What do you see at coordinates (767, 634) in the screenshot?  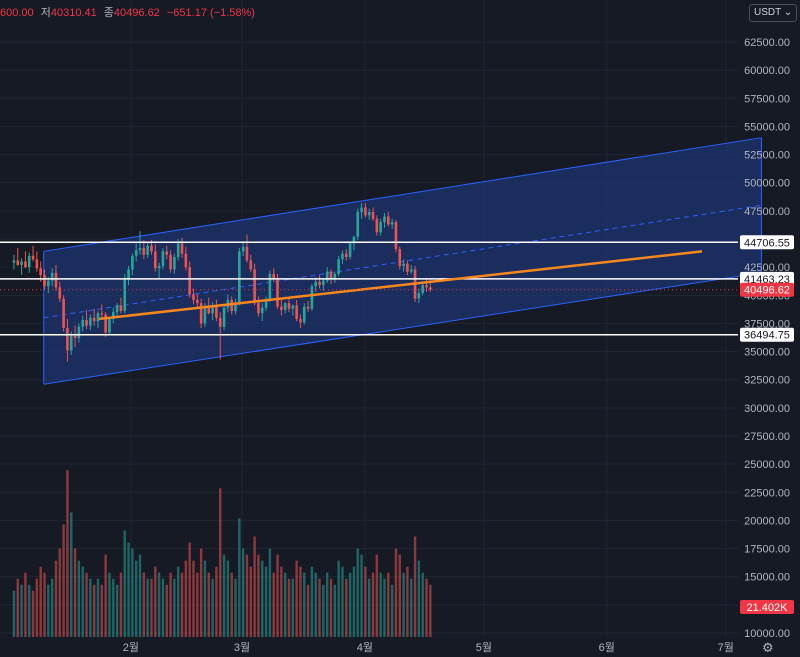 I see `price-tick-label: 10000.00` at bounding box center [767, 634].